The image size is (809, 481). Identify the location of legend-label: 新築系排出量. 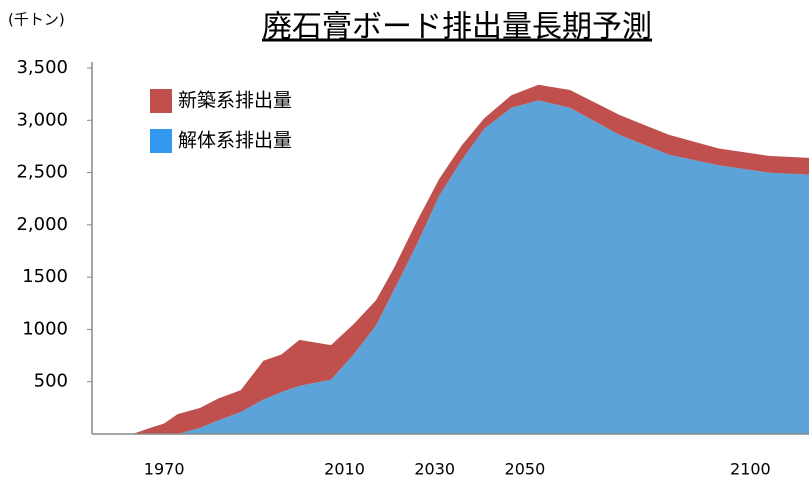
(235, 101).